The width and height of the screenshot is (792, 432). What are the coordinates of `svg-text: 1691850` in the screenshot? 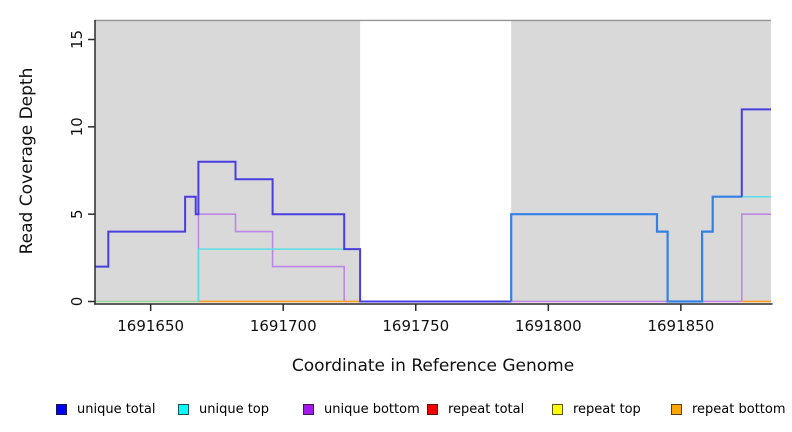 It's located at (680, 326).